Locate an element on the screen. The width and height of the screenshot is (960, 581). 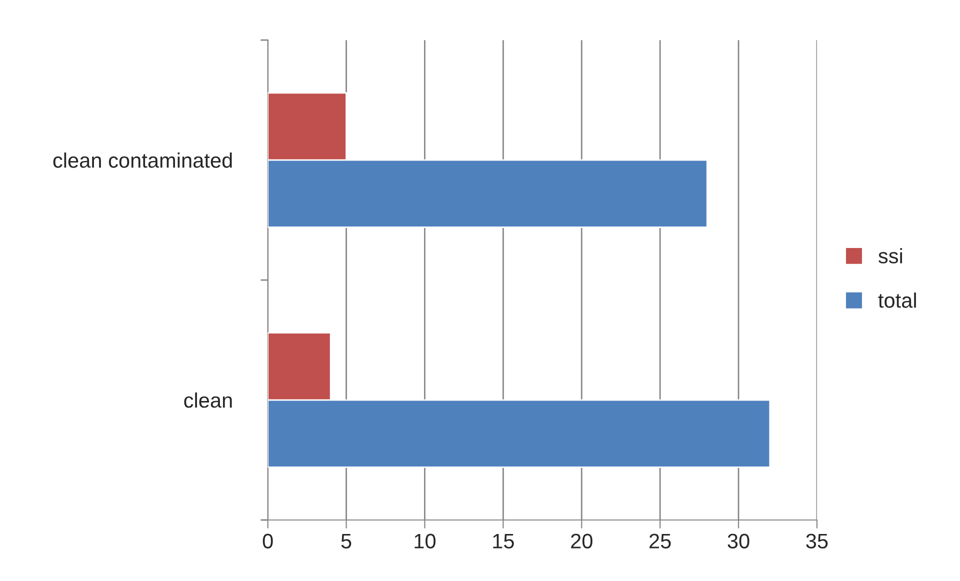
x-tick-label: 10 is located at coordinates (425, 541).